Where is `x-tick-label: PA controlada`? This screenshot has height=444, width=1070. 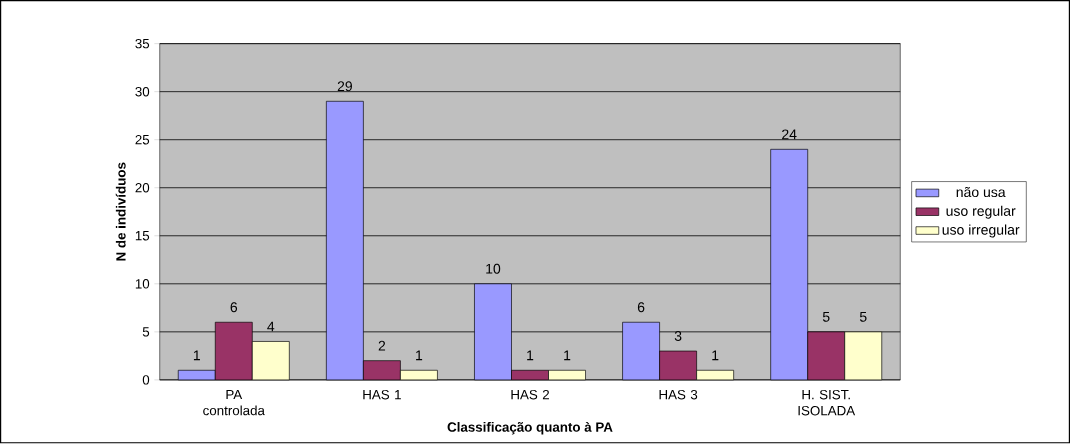 x-tick-label: PA controlada is located at coordinates (234, 403).